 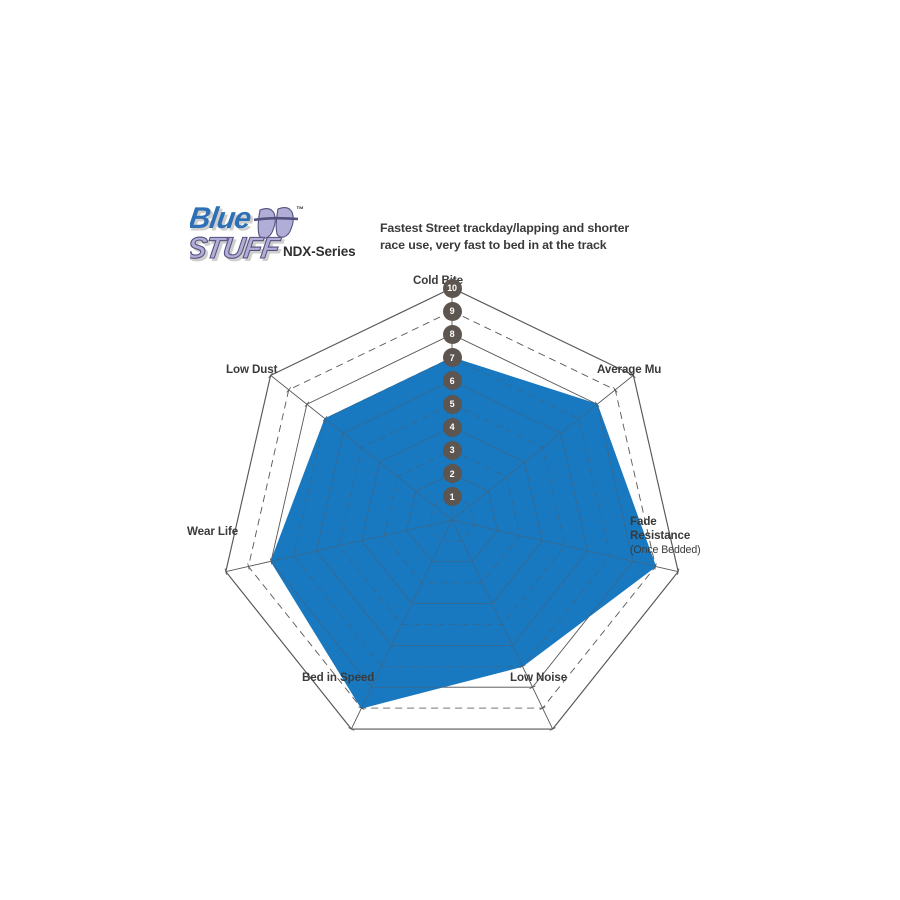 I want to click on scale-badge-5: 5, so click(x=452, y=404).